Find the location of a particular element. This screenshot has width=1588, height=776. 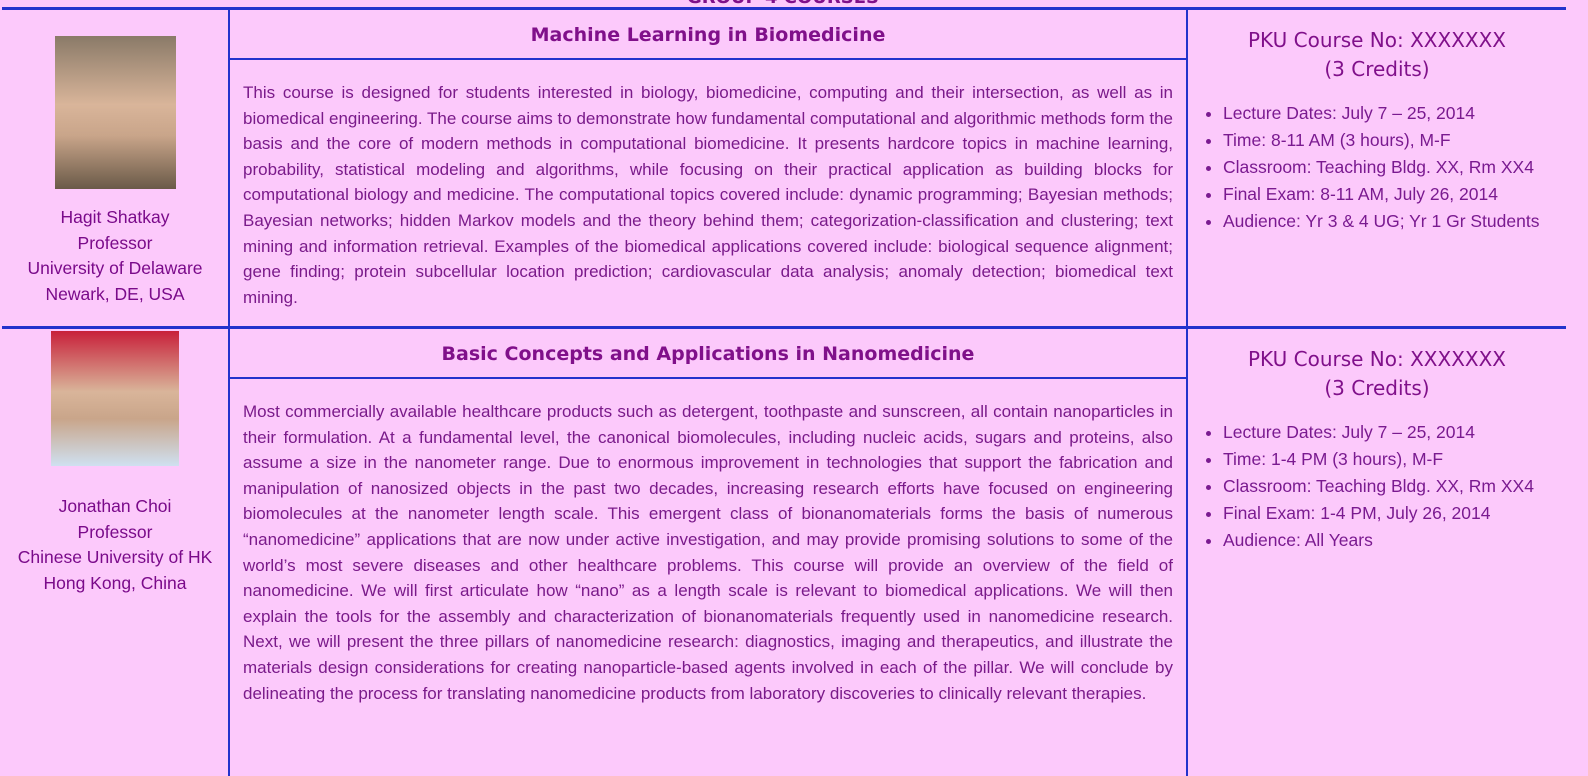

instructor-affiliation: University of Delaware is located at coordinates (115, 268).